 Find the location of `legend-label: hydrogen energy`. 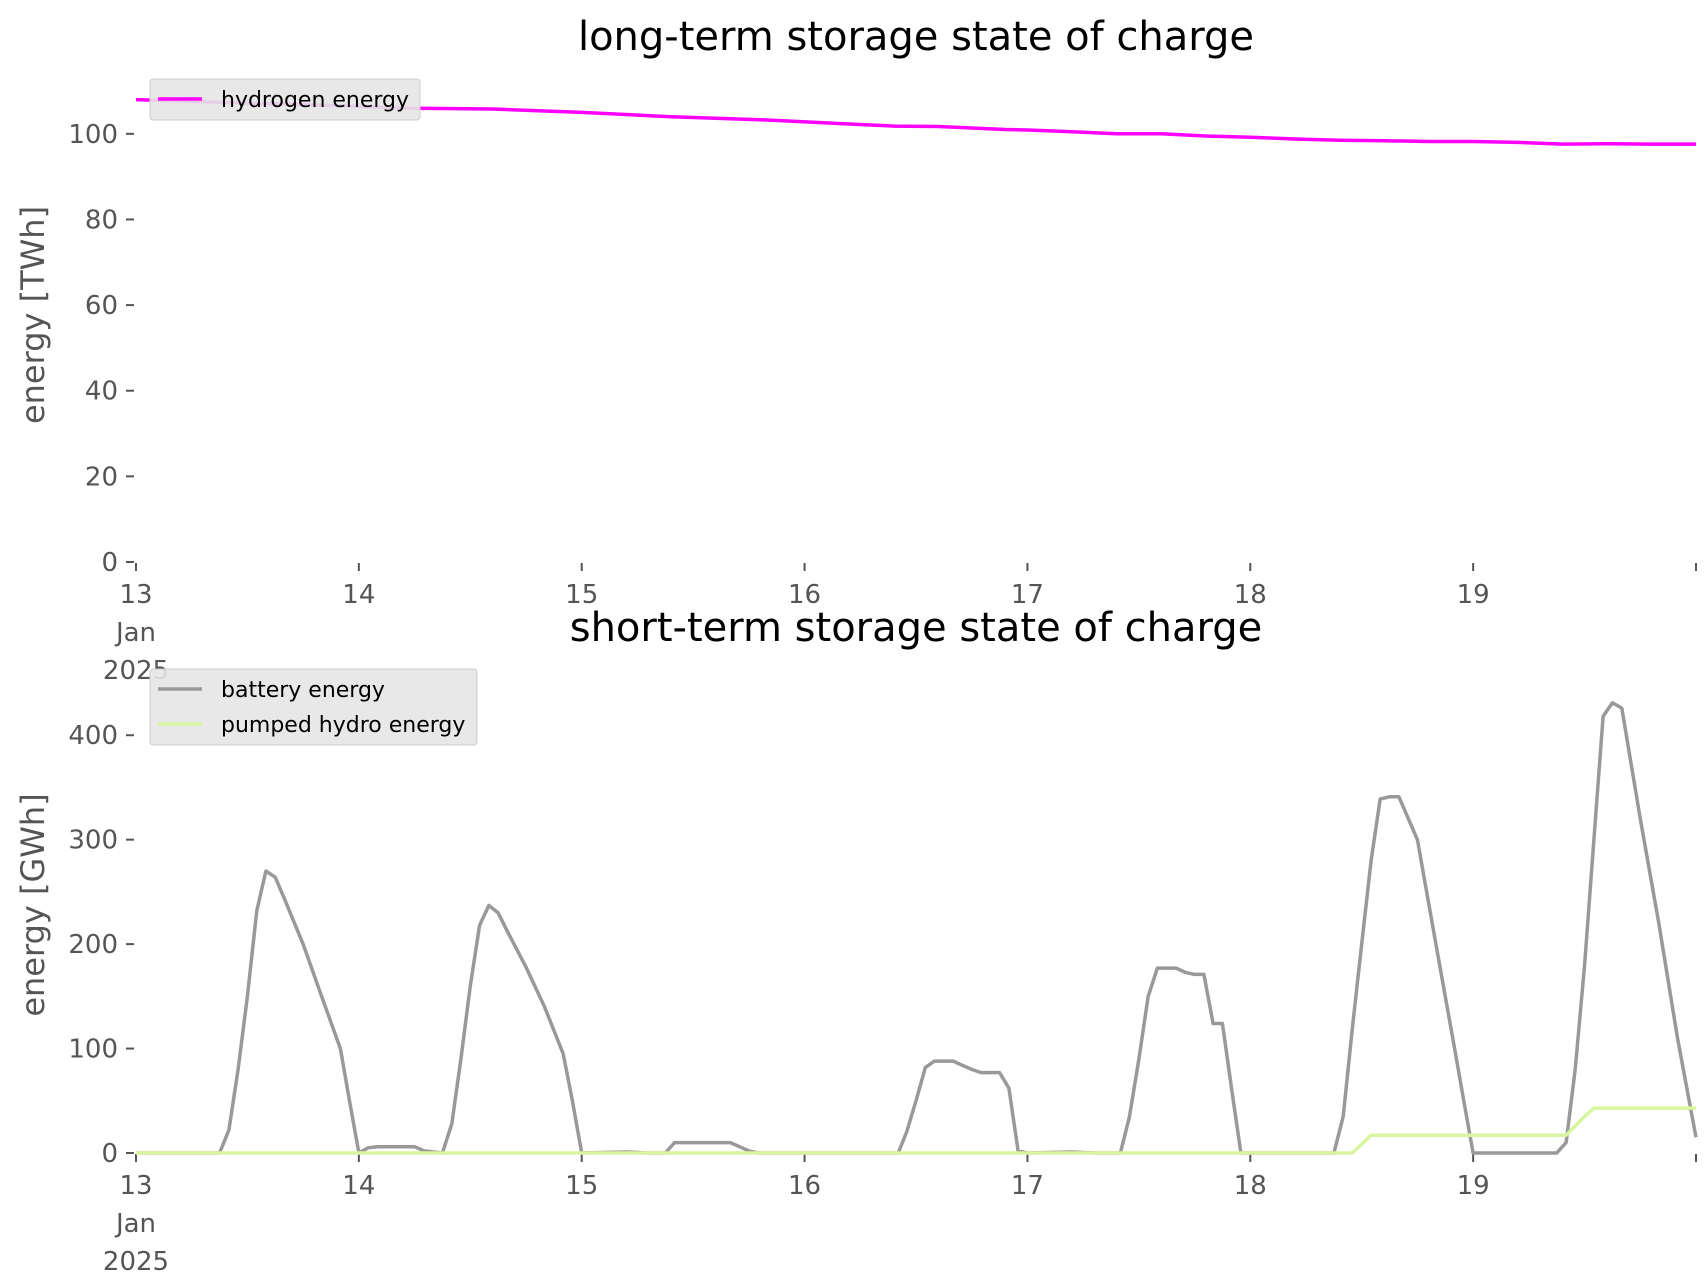

legend-label: hydrogen energy is located at coordinates (315, 100).